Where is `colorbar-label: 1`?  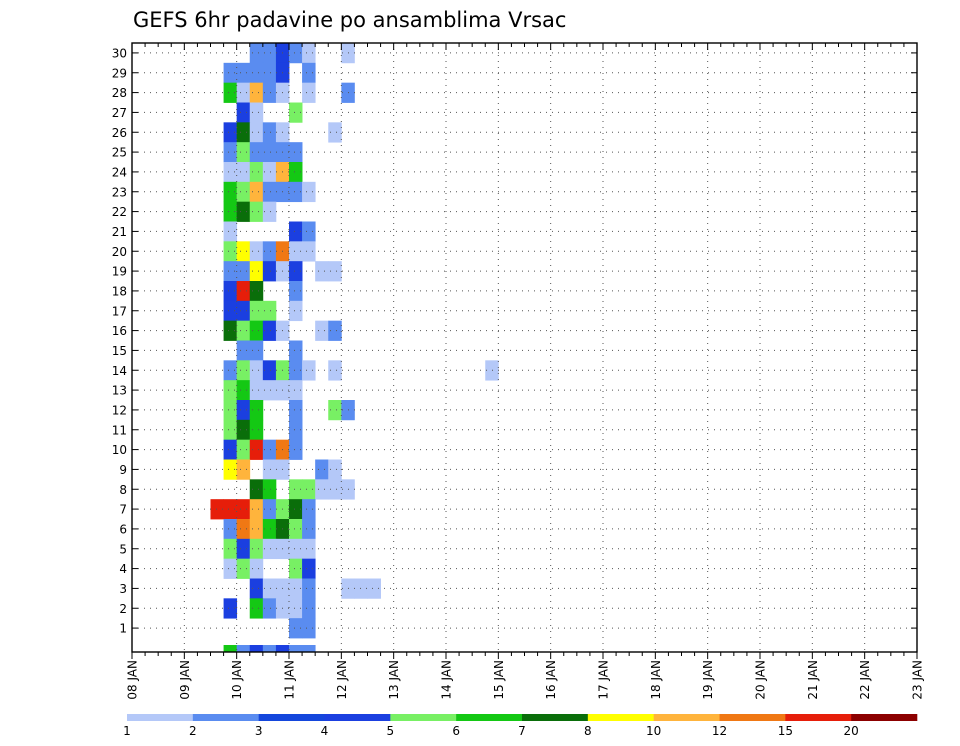
colorbar-label: 1 is located at coordinates (127, 731).